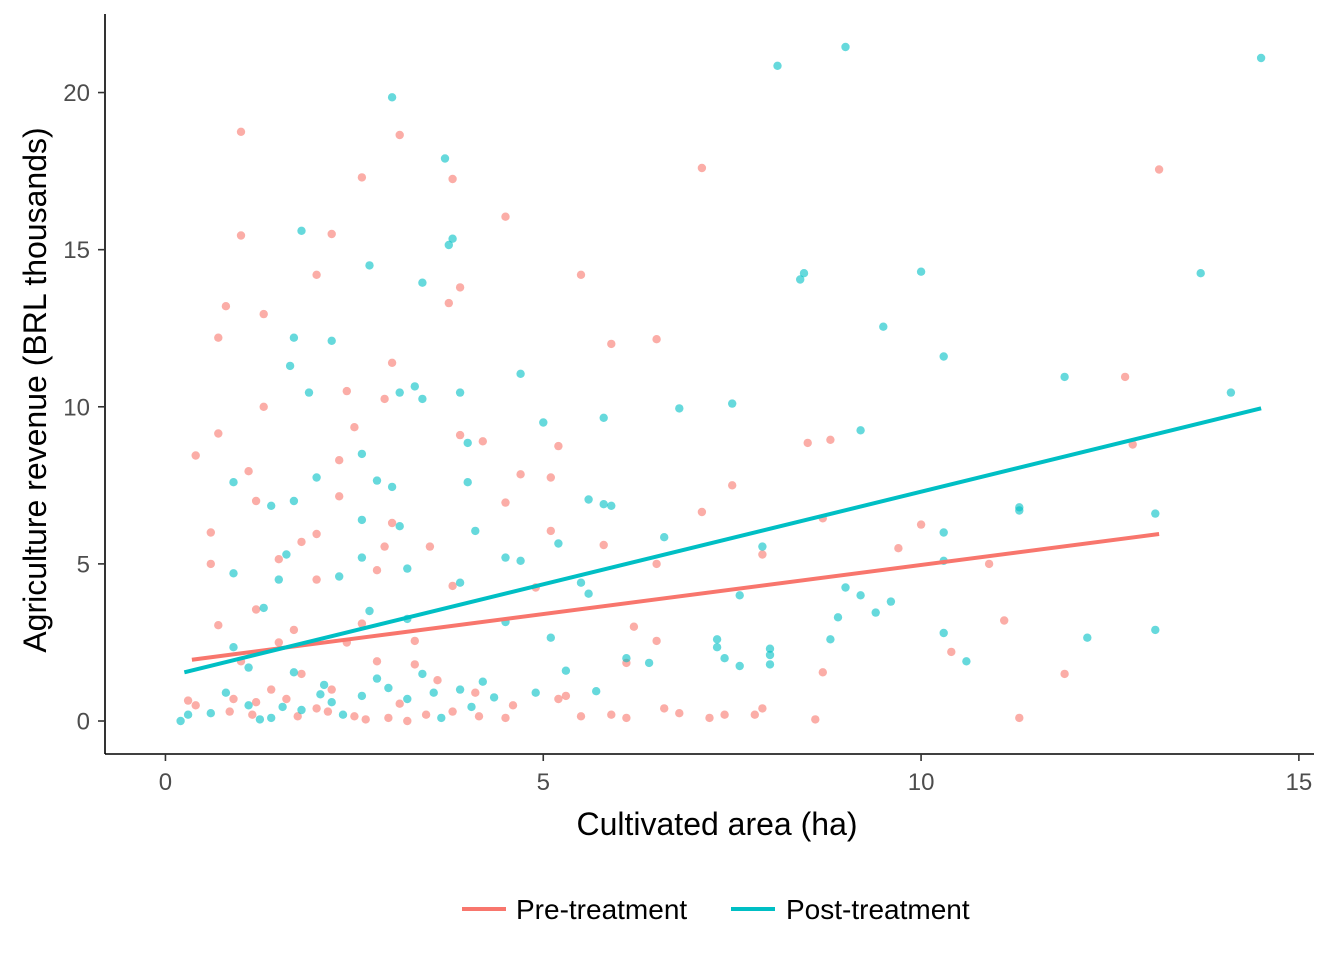  Describe the element at coordinates (83, 722) in the screenshot. I see `y-tick-label: 0` at that location.